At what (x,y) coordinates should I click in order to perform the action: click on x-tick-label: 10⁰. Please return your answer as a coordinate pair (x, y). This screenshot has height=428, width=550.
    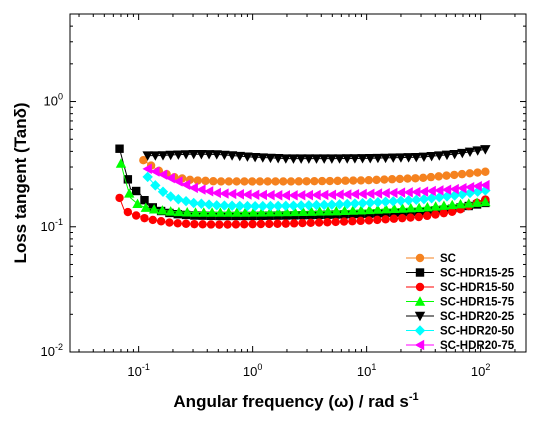
    Looking at the image, I should click on (252, 370).